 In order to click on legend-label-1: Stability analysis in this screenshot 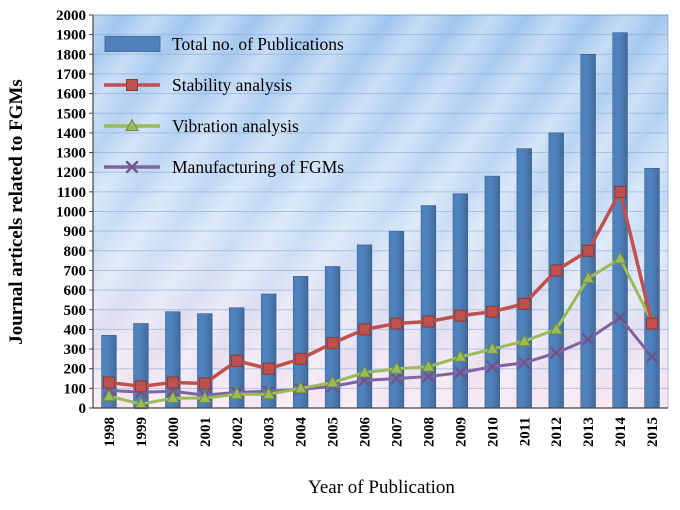, I will do `click(232, 84)`.